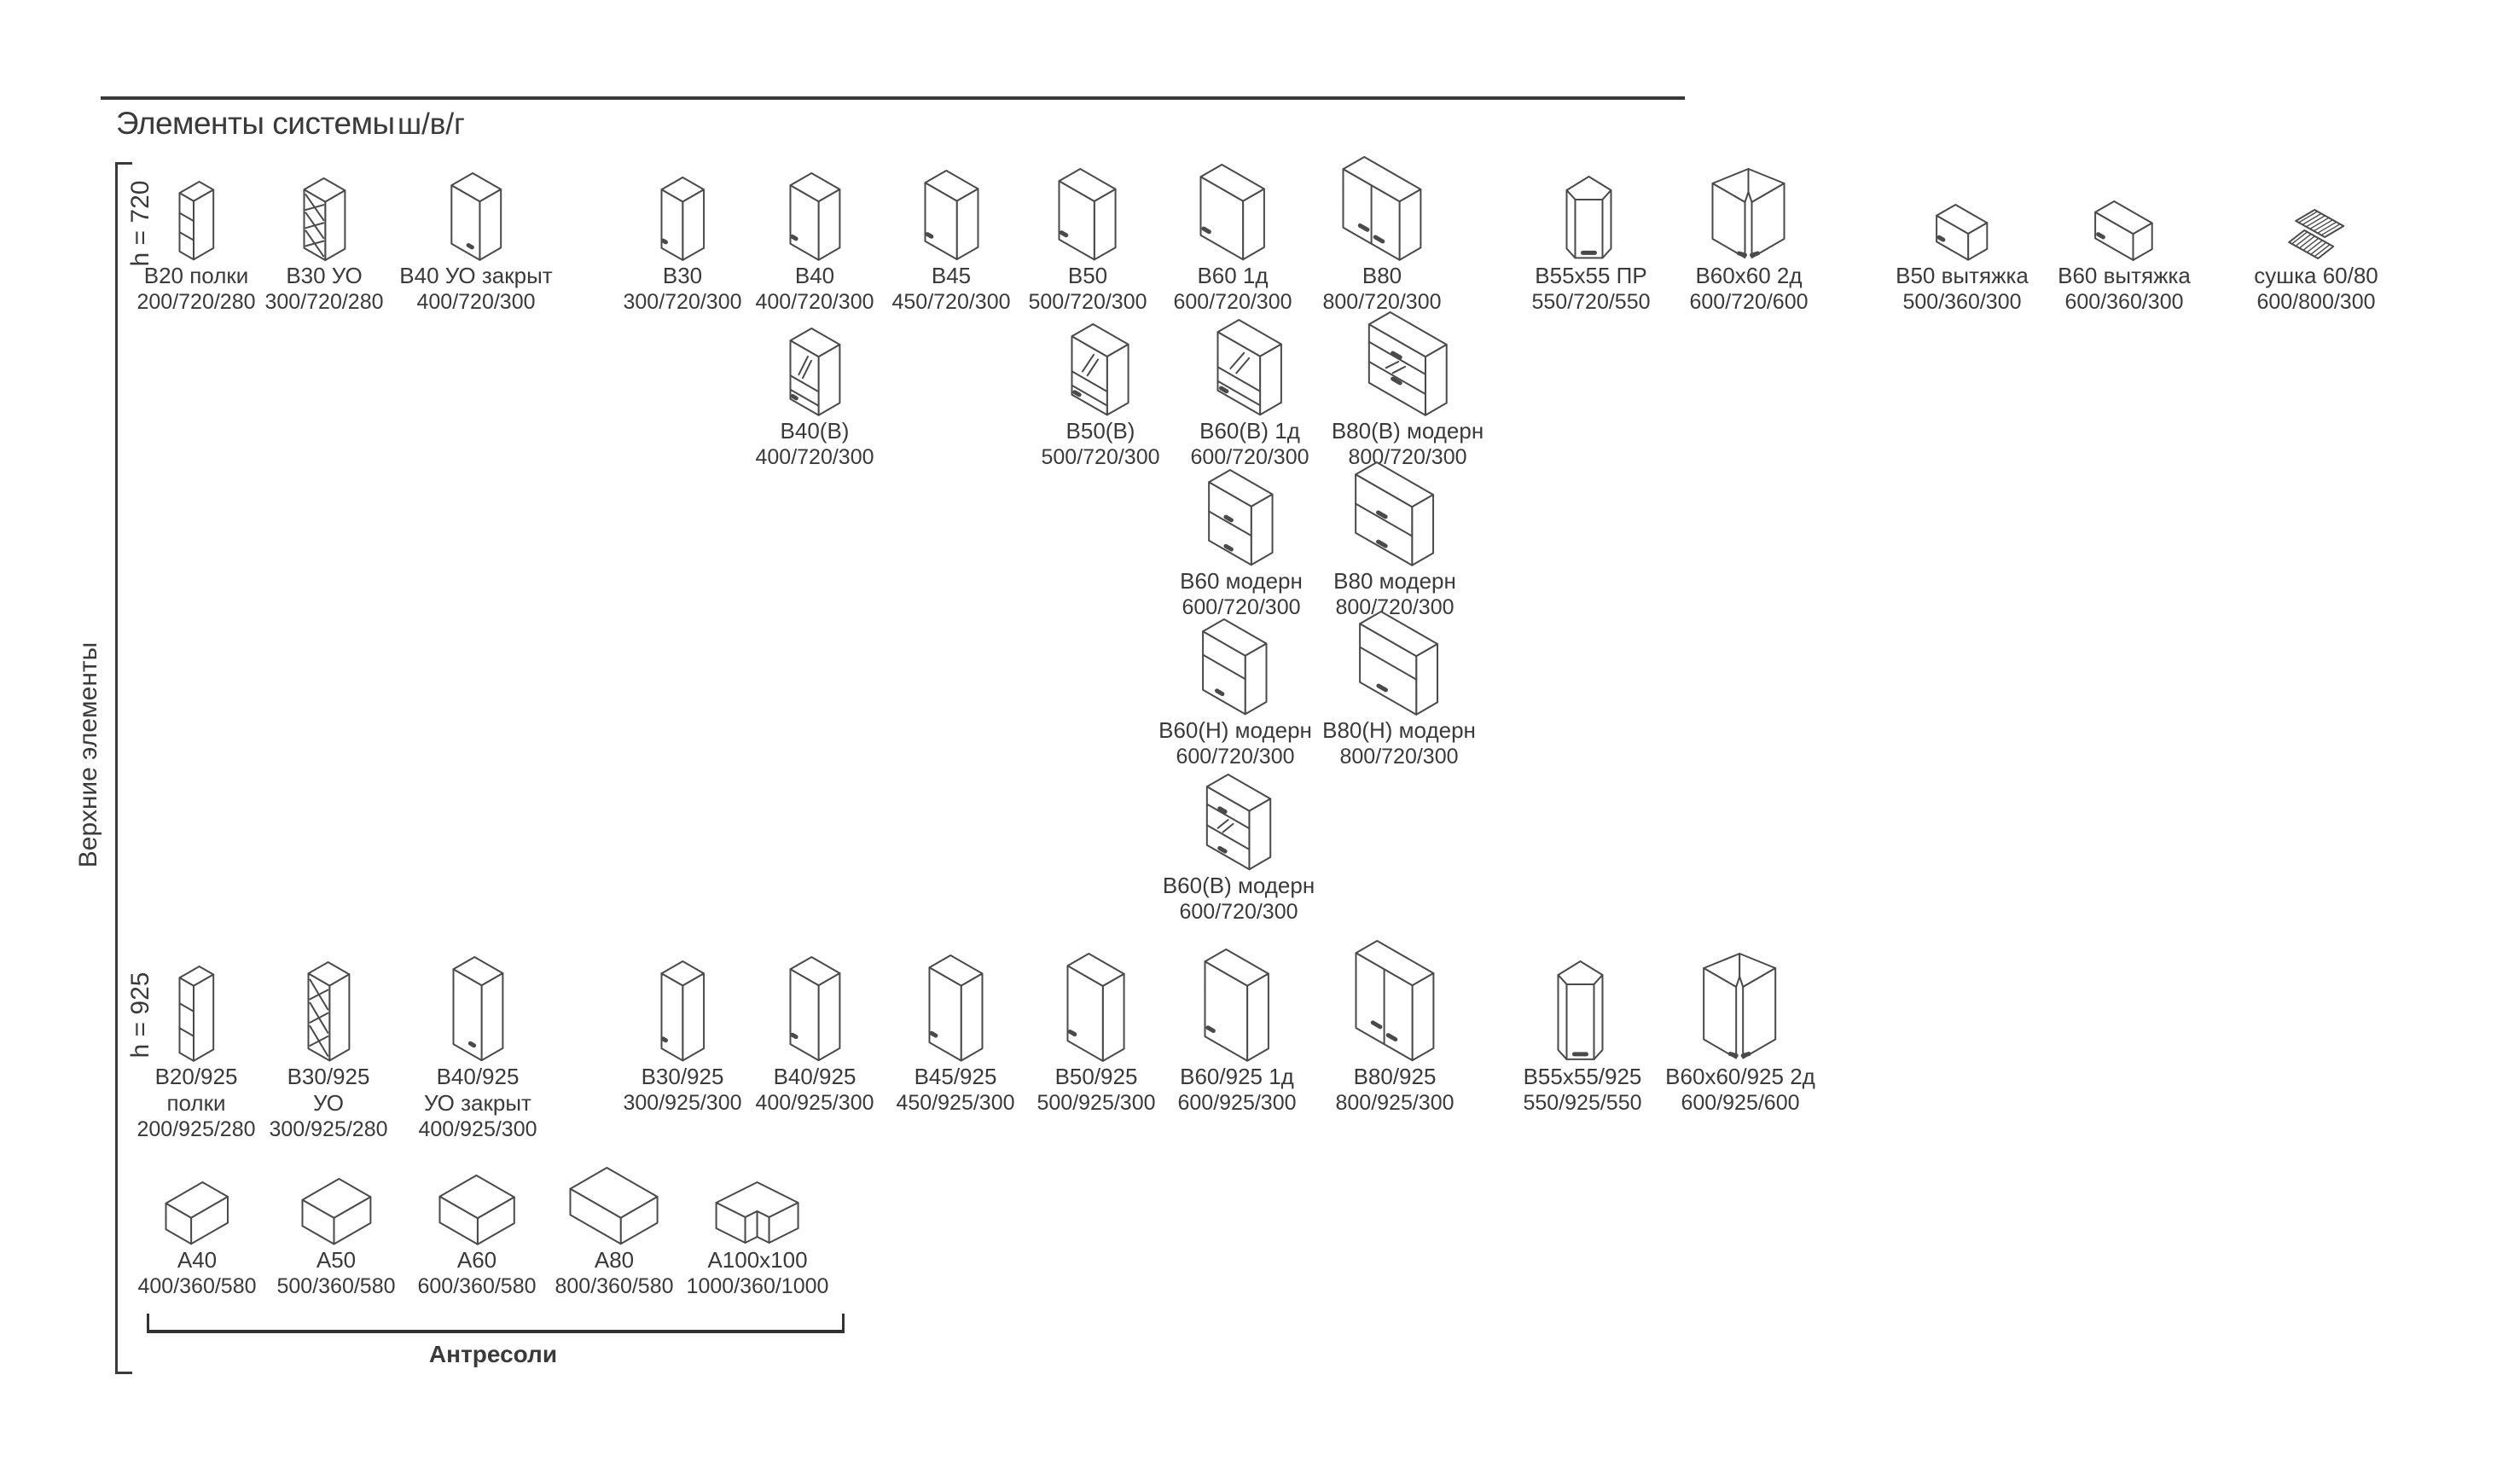 The width and height of the screenshot is (2520, 1462). What do you see at coordinates (893, 98) in the screenshot?
I see `top-rule` at bounding box center [893, 98].